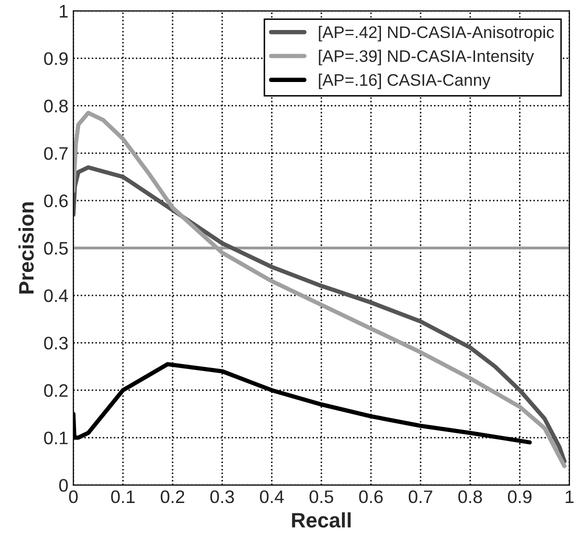 This screenshot has width=587, height=545. Describe the element at coordinates (570, 496) in the screenshot. I see `x-tick-label: 1` at that location.